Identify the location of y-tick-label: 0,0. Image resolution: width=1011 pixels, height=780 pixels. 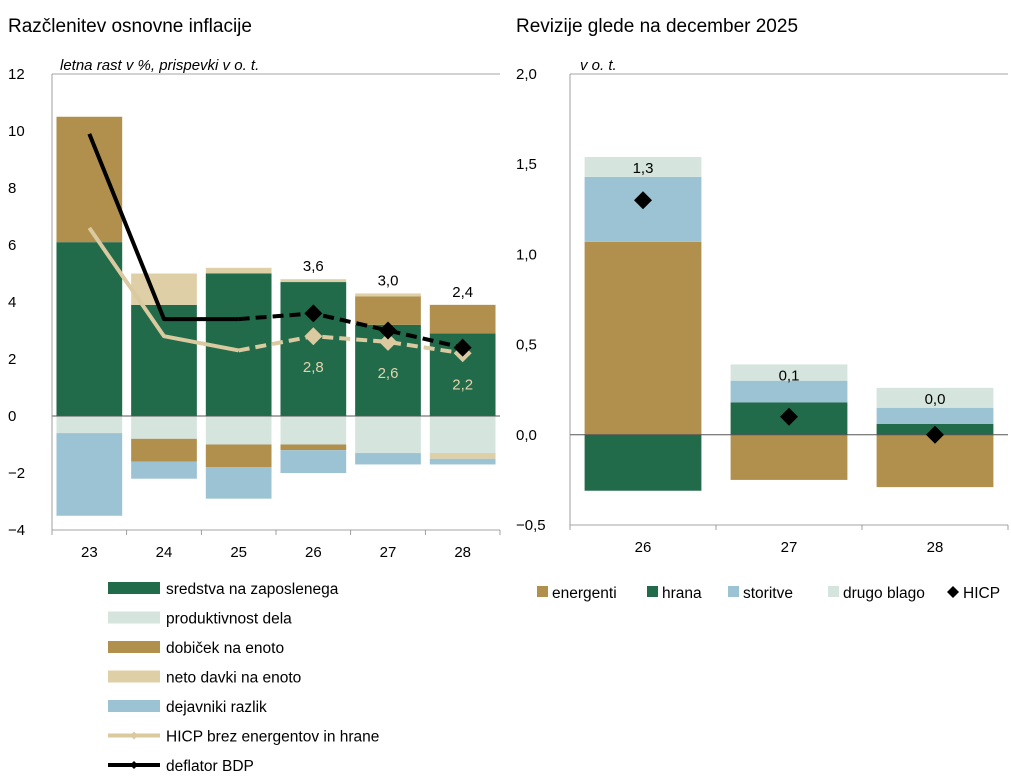
(526, 435).